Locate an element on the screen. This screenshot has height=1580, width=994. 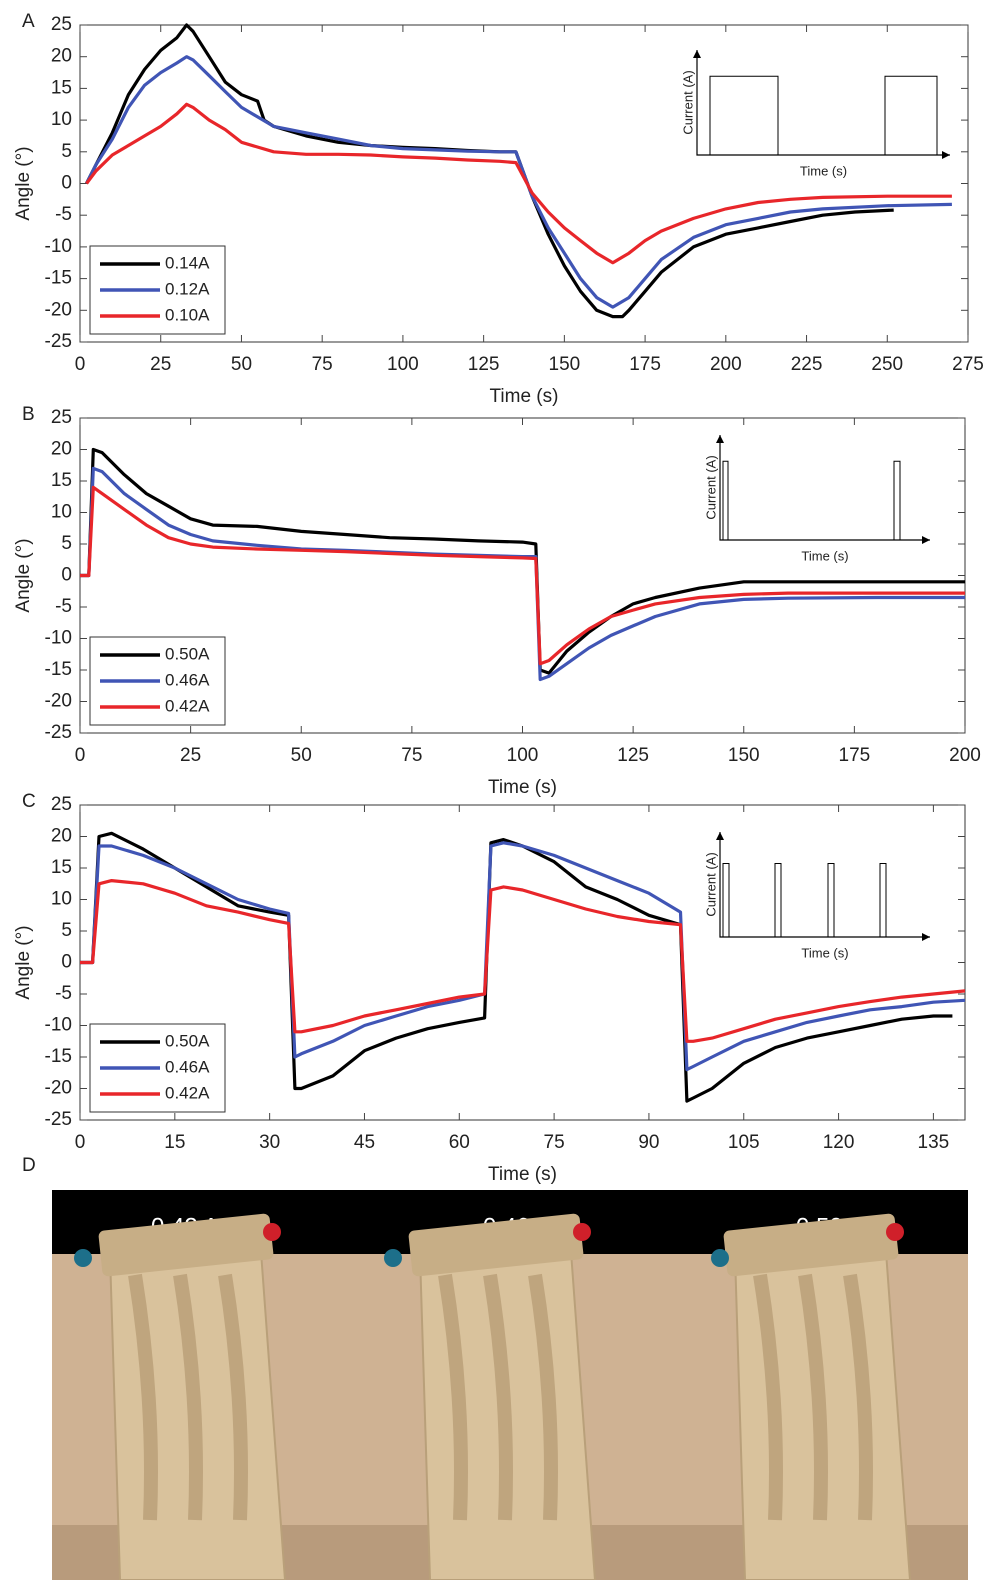
x-tick-label: 45 is located at coordinates (364, 1142).